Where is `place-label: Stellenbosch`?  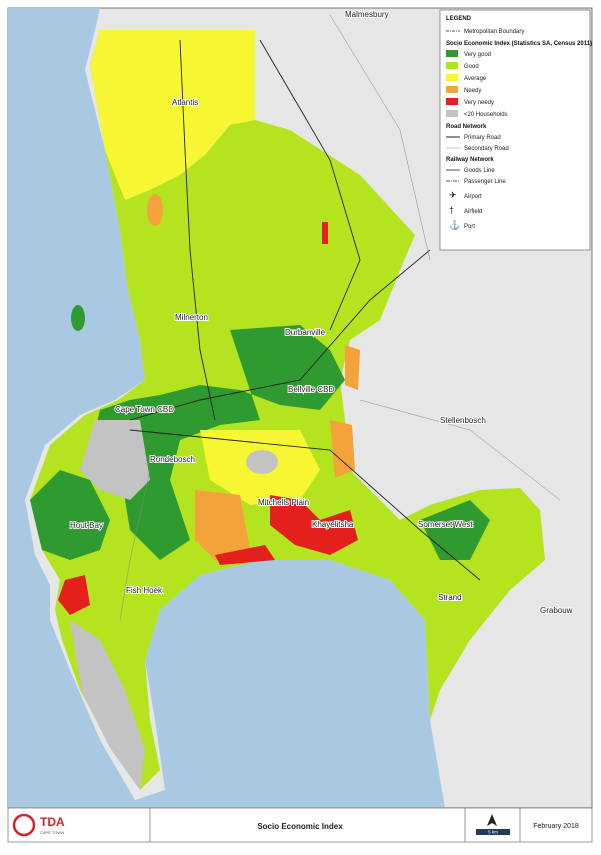
place-label: Stellenbosch is located at coordinates (463, 420).